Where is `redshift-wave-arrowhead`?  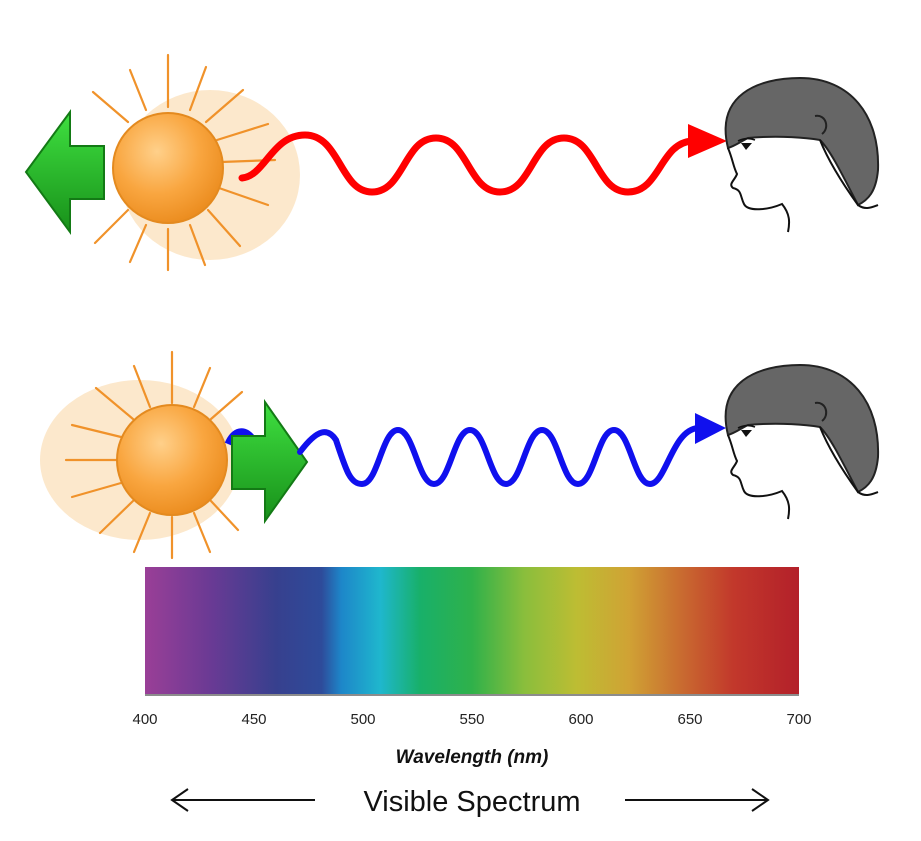 redshift-wave-arrowhead is located at coordinates (707, 141).